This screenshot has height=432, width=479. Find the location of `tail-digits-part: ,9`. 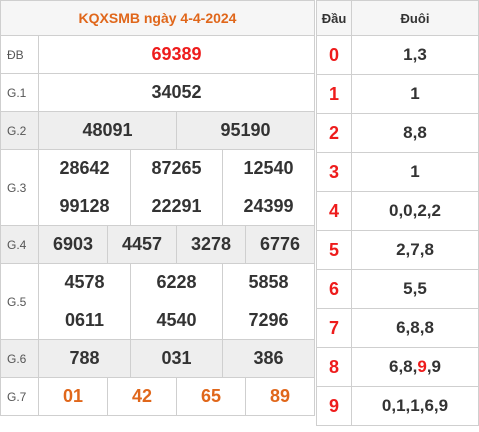

tail-digits-part: ,9 is located at coordinates (433, 366).